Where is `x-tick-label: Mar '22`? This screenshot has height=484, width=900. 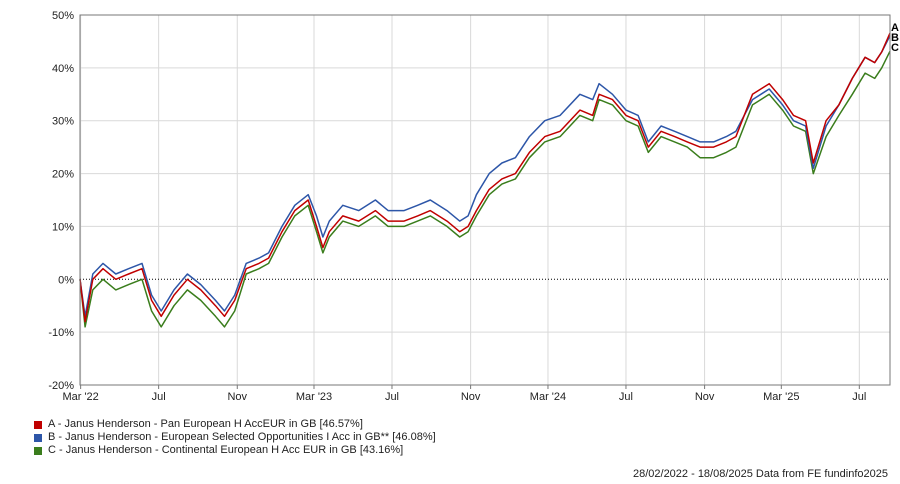 x-tick-label: Mar '22 is located at coordinates (80, 397).